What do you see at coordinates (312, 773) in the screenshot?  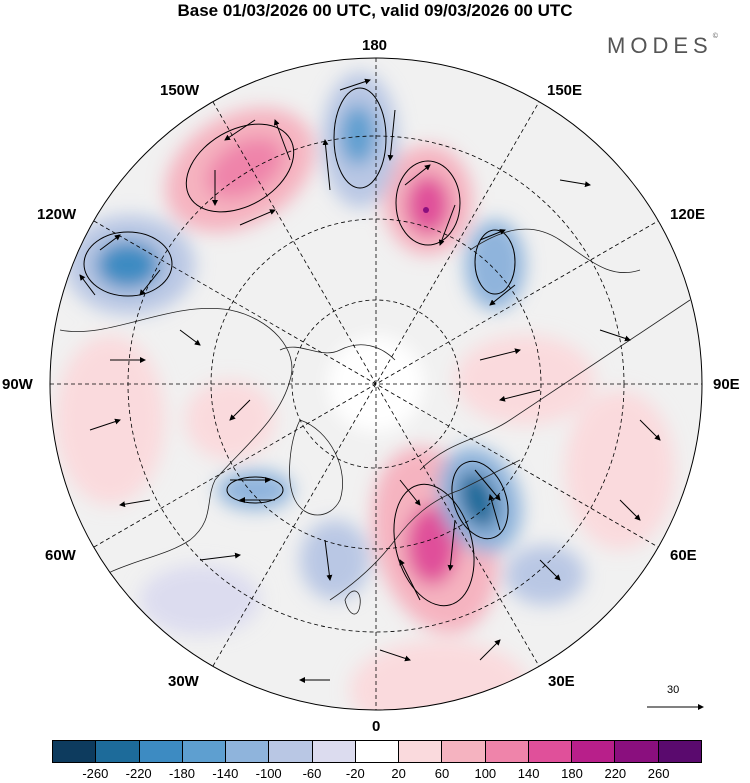 I see `colorbar-label: -60` at bounding box center [312, 773].